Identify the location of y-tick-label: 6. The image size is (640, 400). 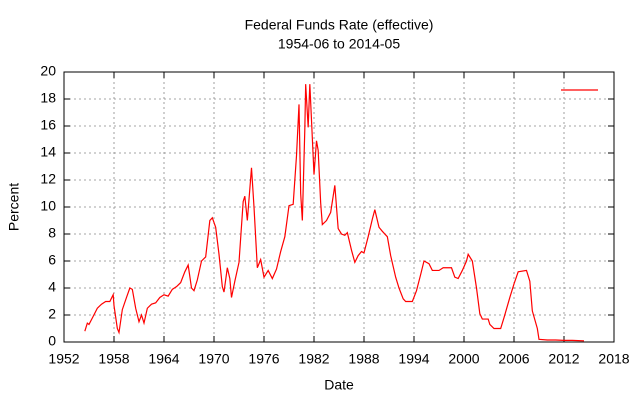
(52, 260).